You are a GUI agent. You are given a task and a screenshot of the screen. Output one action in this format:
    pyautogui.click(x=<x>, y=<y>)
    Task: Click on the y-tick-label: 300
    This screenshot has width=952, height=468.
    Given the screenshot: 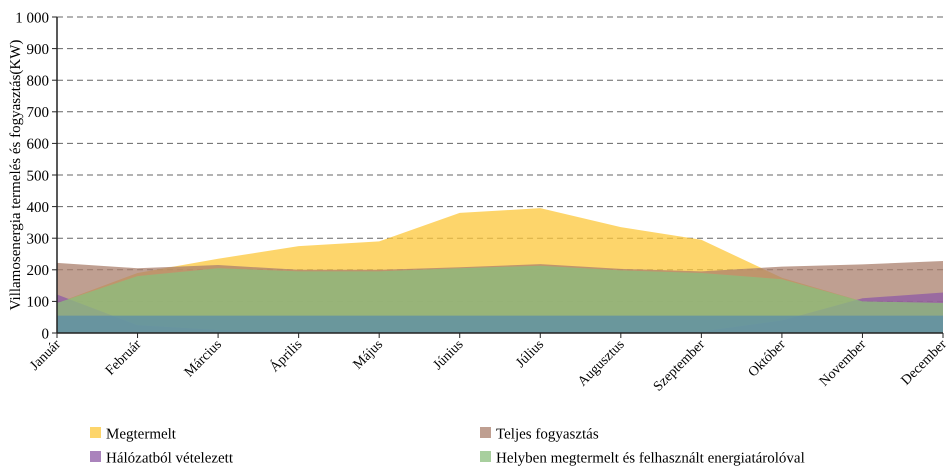 What is the action you would take?
    pyautogui.click(x=37, y=239)
    